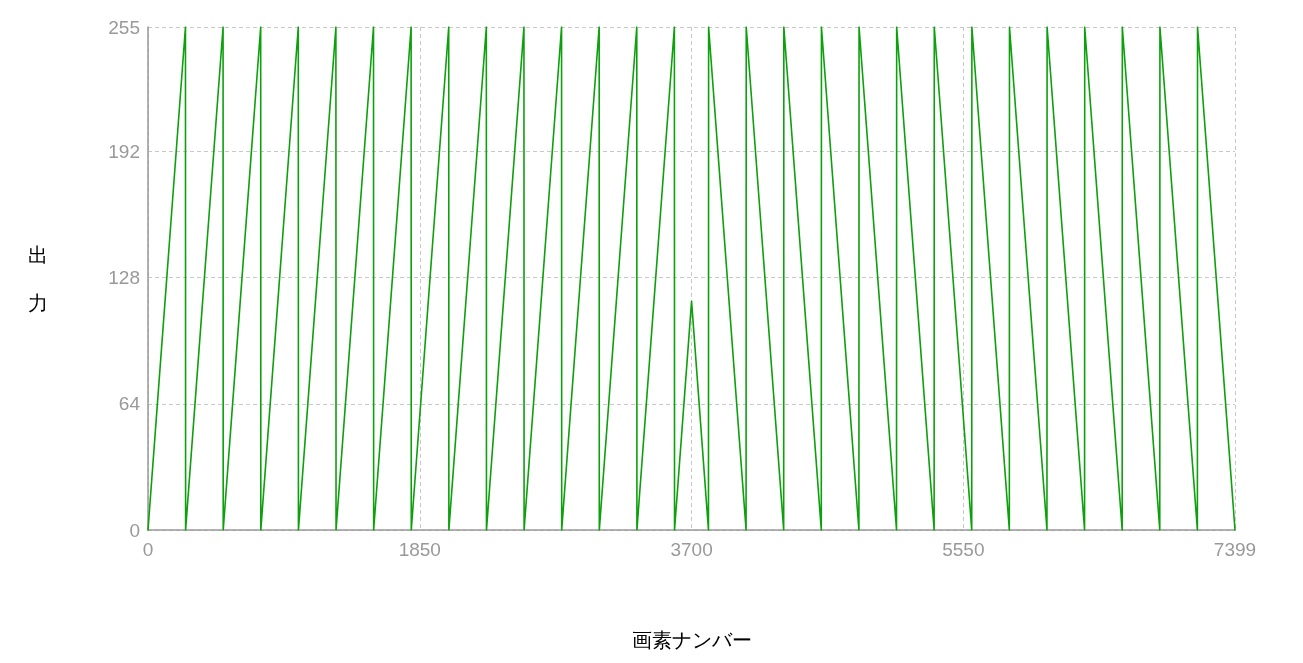 The image size is (1303, 663). Describe the element at coordinates (124, 151) in the screenshot. I see `y-tick-label: 192` at that location.